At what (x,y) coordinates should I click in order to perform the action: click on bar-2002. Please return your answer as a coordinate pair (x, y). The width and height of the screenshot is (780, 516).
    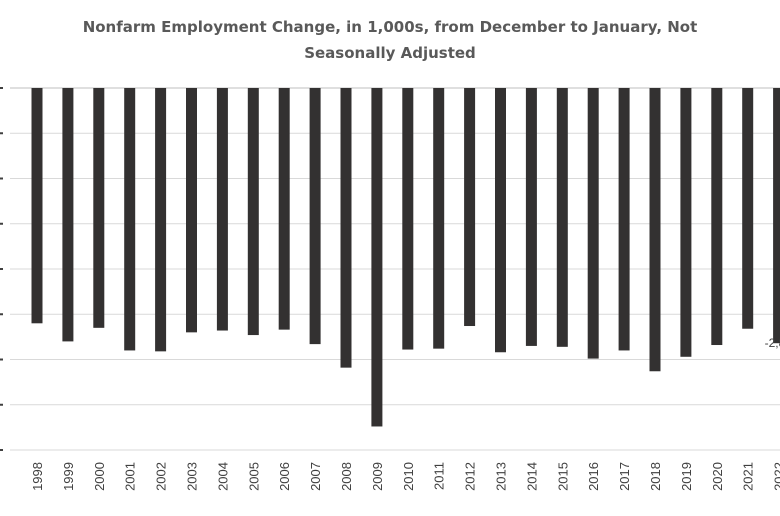
    Looking at the image, I should click on (161, 220).